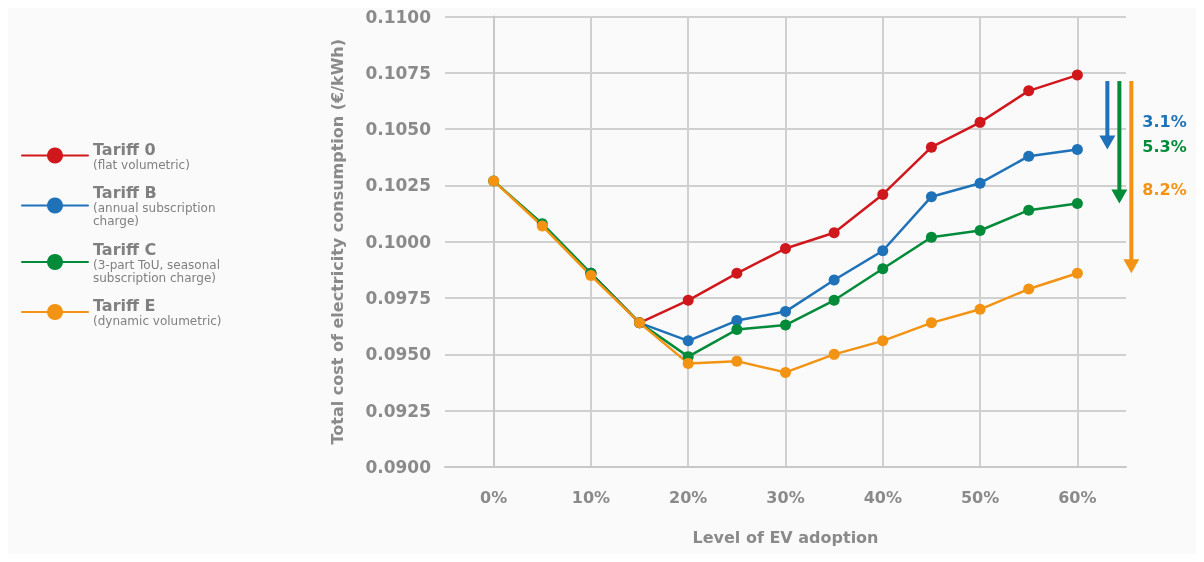 This screenshot has height=562, width=1204. I want to click on x-tick-label: 20%, so click(688, 497).